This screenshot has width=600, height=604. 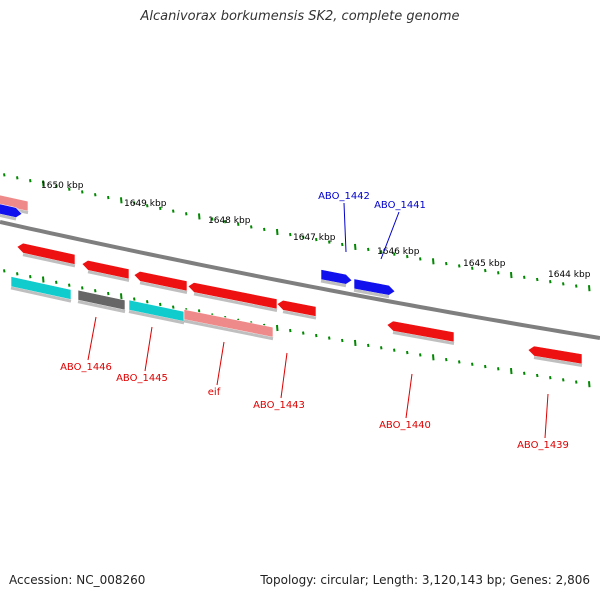 What do you see at coordinates (142, 378) in the screenshot?
I see `gene-label: ABO_1445` at bounding box center [142, 378].